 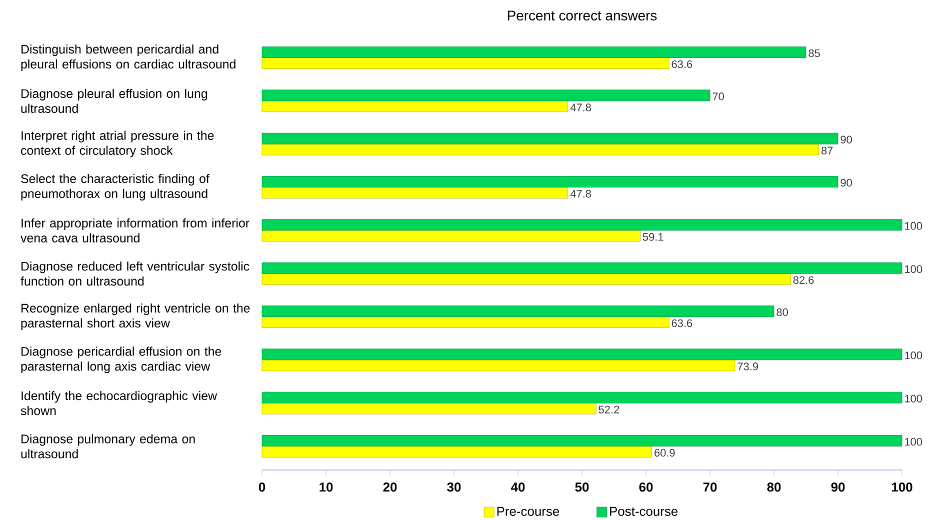 I want to click on data-label: 70, so click(x=718, y=96).